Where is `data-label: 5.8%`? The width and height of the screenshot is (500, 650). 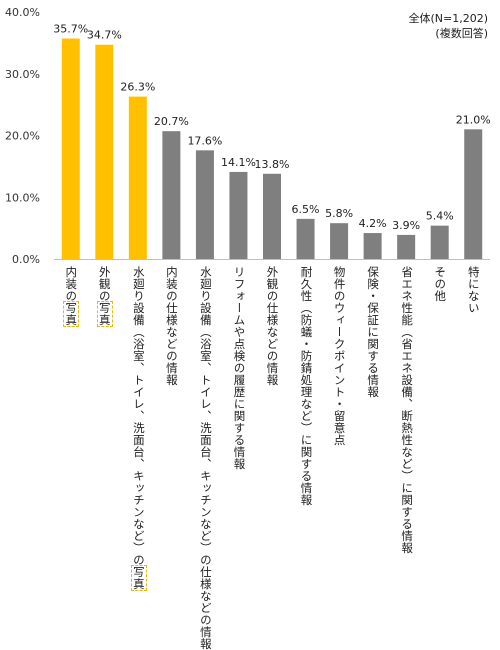
data-label: 5.8% is located at coordinates (339, 213).